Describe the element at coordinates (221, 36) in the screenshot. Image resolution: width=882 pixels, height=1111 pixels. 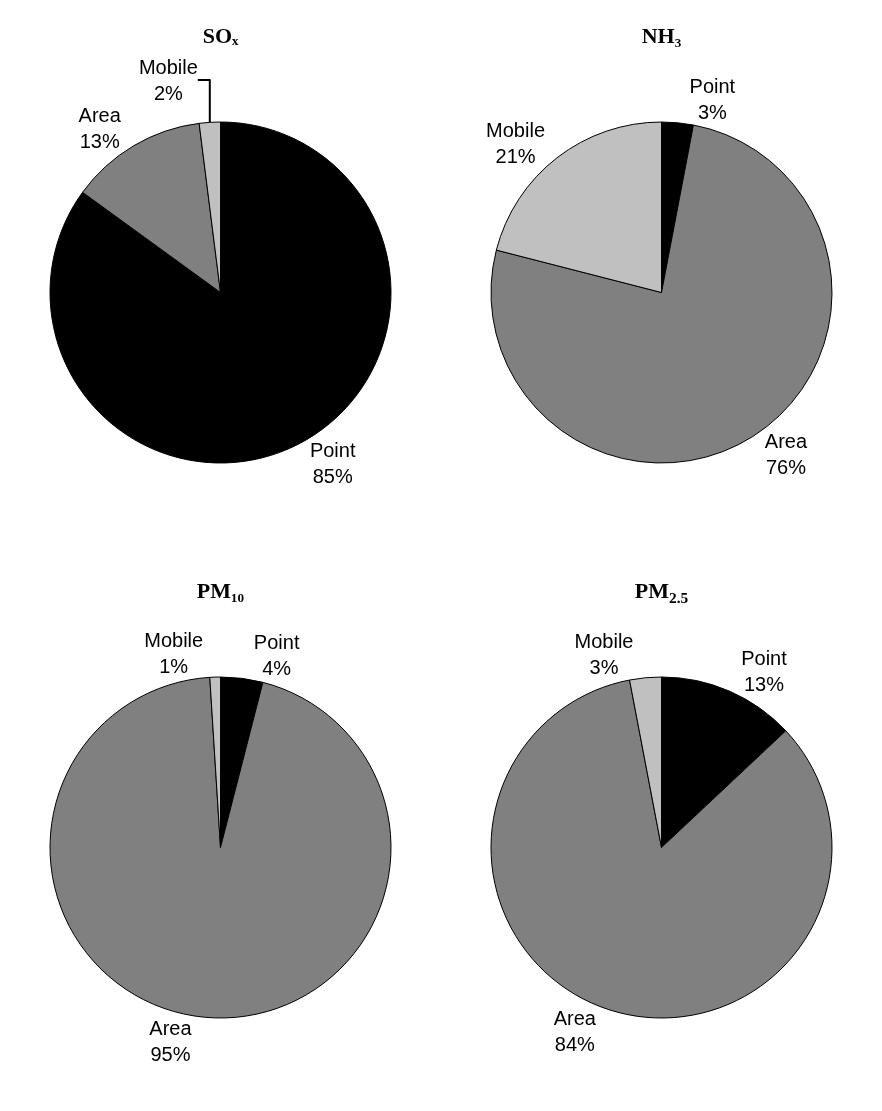
I see `chart-title: SOₓ` at that location.